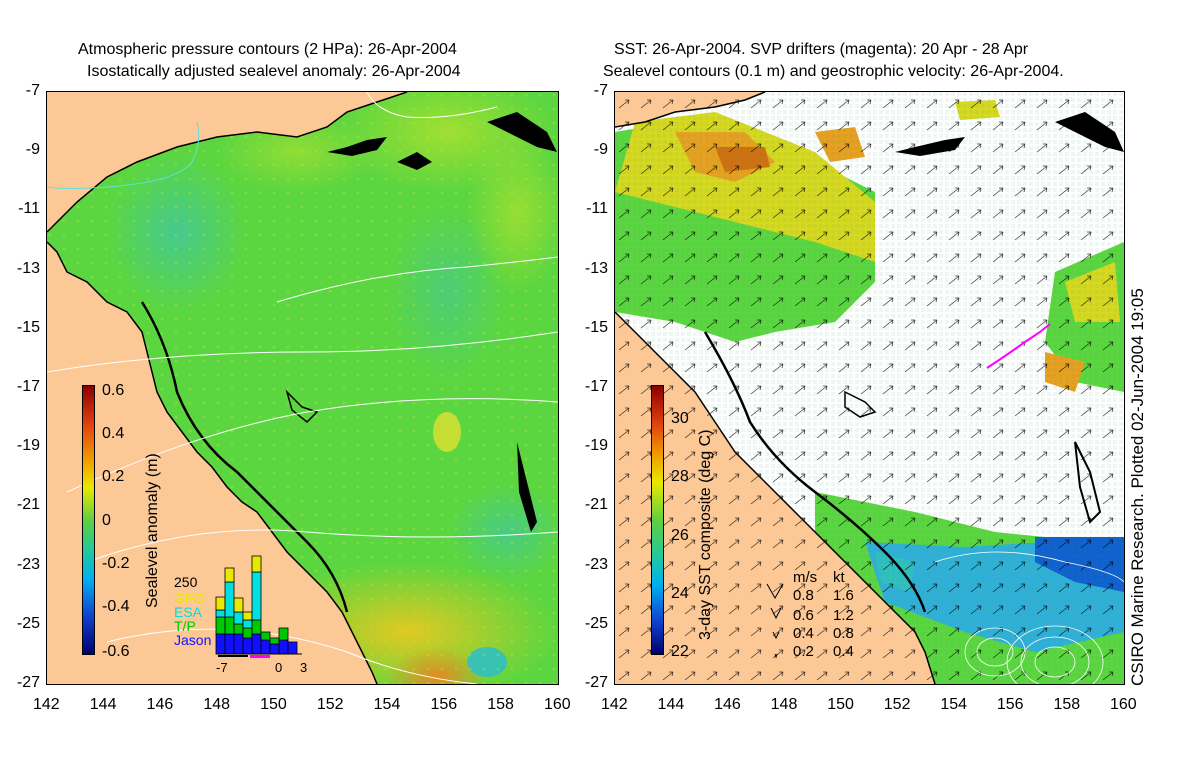 This screenshot has width=1183, height=769. Describe the element at coordinates (193, 640) in the screenshot. I see `histogram-legend-jason: Jason` at that location.